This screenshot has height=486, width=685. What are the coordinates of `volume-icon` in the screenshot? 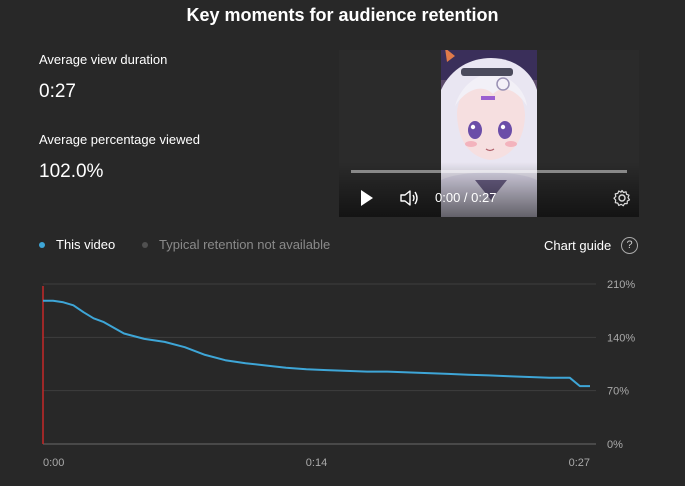 It's located at (409, 200).